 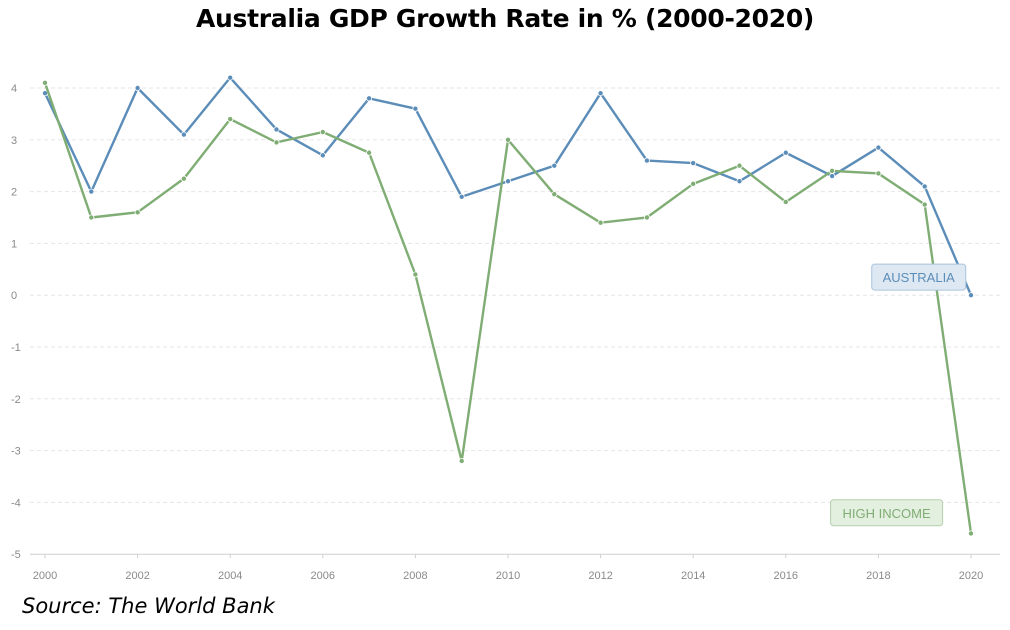 What do you see at coordinates (16, 555) in the screenshot?
I see `y-tick-label: -5` at bounding box center [16, 555].